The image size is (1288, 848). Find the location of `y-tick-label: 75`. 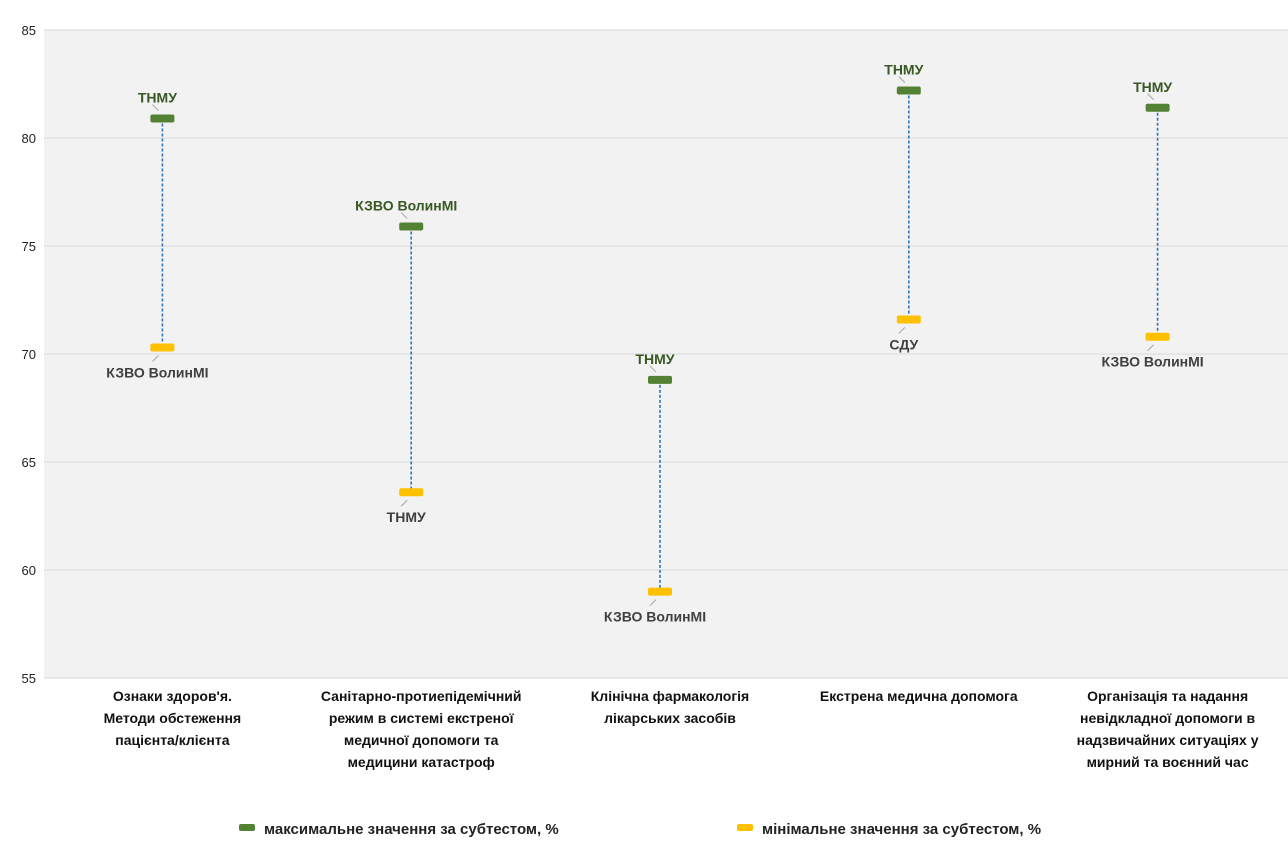

y-tick-label: 75 is located at coordinates (29, 246).